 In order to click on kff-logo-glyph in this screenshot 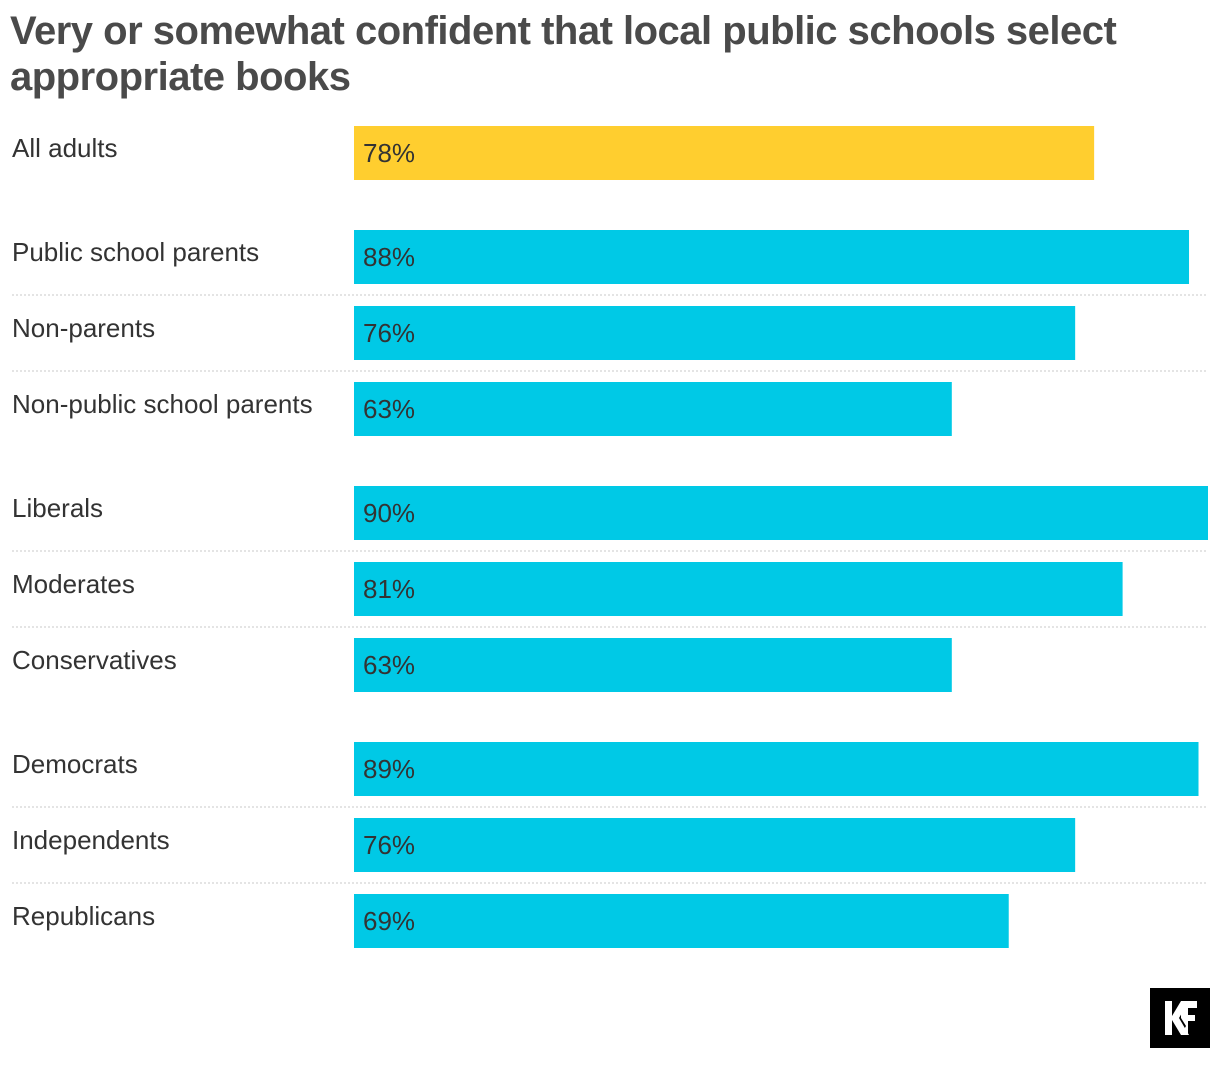, I will do `click(1181, 1018)`.